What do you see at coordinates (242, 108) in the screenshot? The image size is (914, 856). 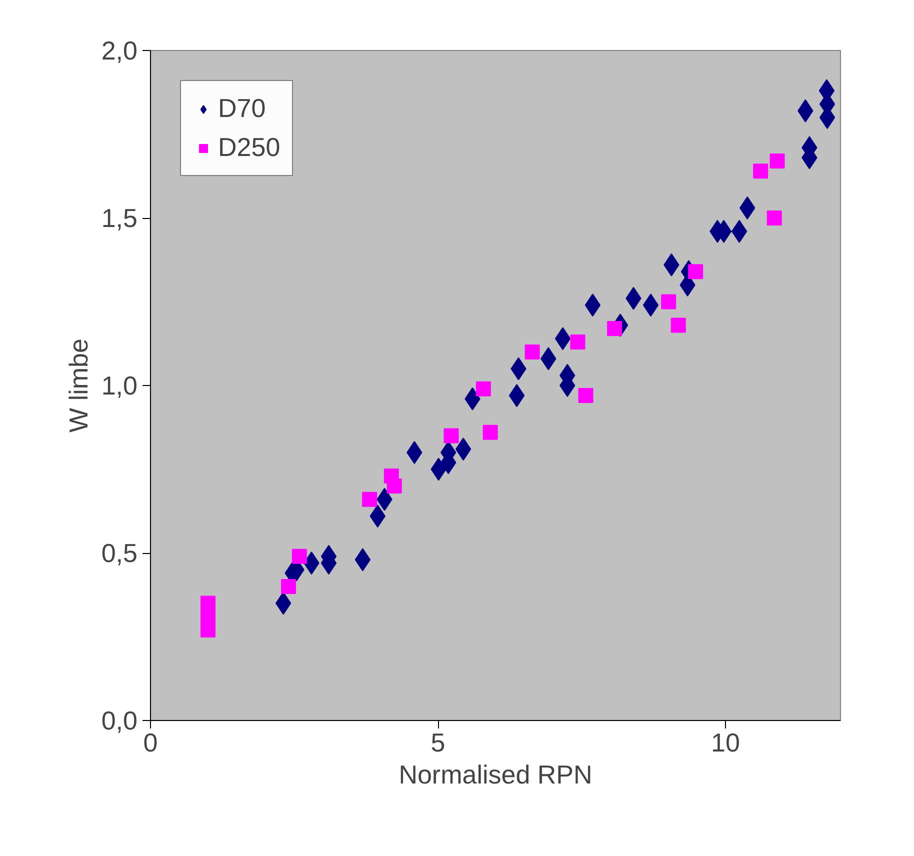 I see `legend-label: D70` at bounding box center [242, 108].